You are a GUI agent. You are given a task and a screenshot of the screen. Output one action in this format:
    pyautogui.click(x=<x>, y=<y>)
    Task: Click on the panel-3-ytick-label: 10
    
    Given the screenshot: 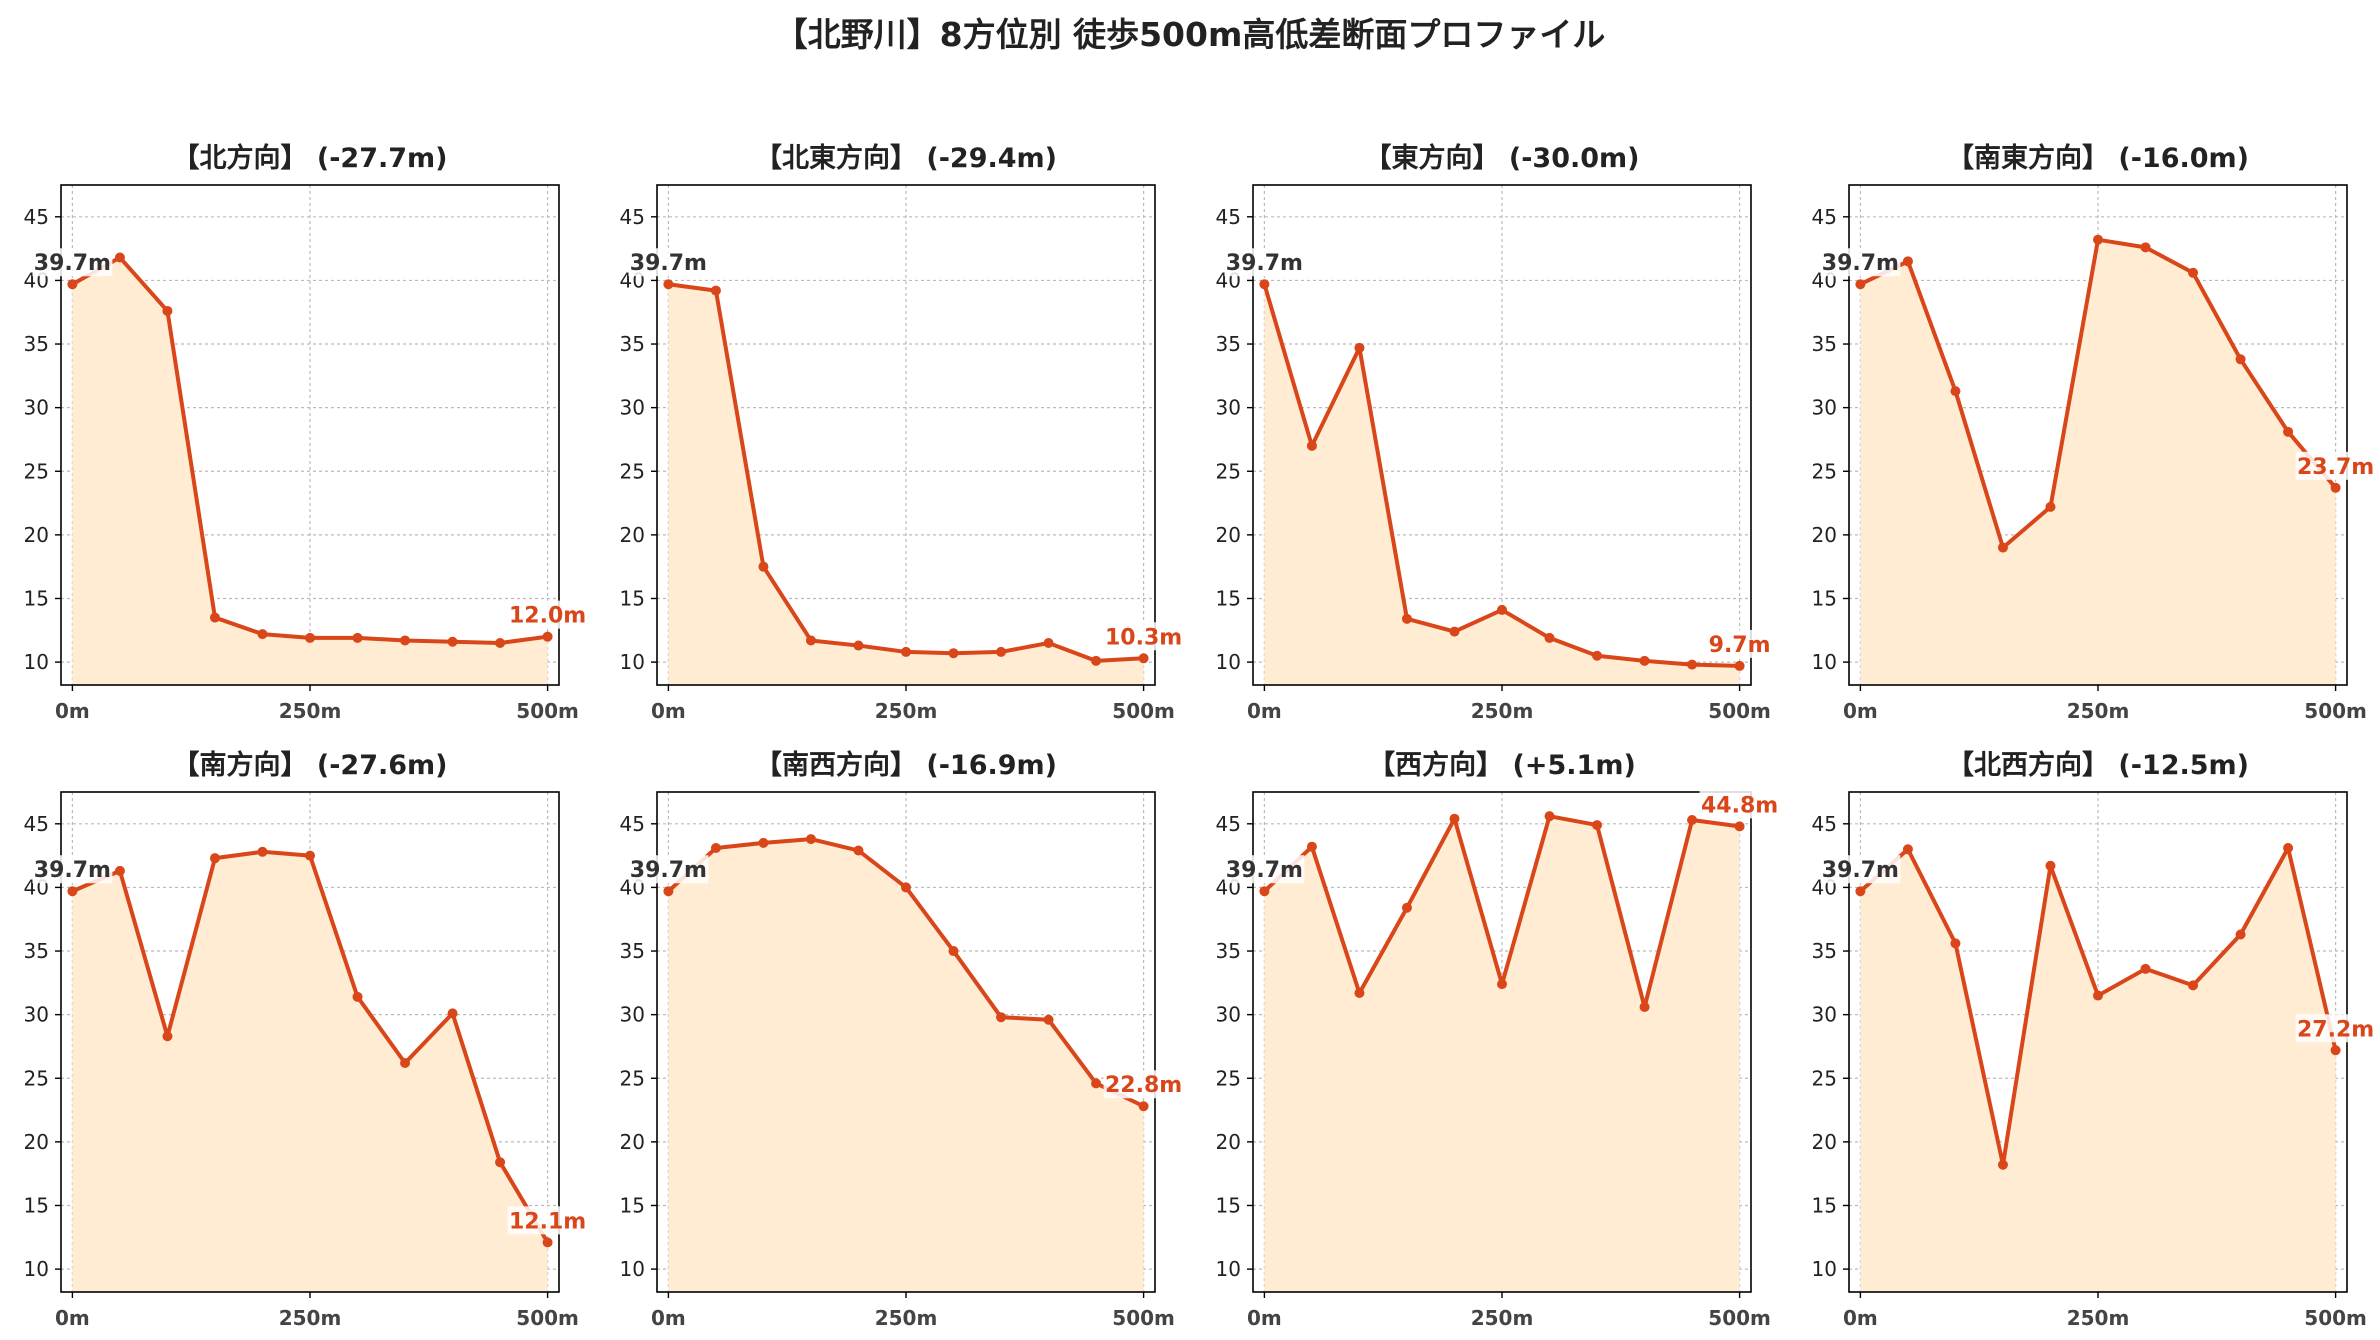 What is the action you would take?
    pyautogui.click(x=1228, y=662)
    